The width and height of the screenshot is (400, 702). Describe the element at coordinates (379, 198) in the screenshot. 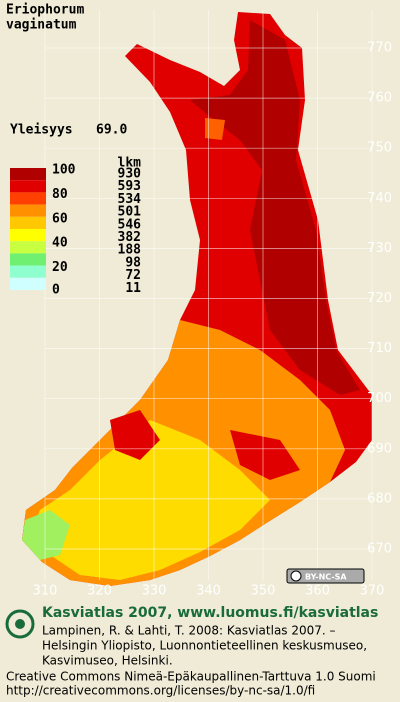

I see `northing-label: 740` at that location.